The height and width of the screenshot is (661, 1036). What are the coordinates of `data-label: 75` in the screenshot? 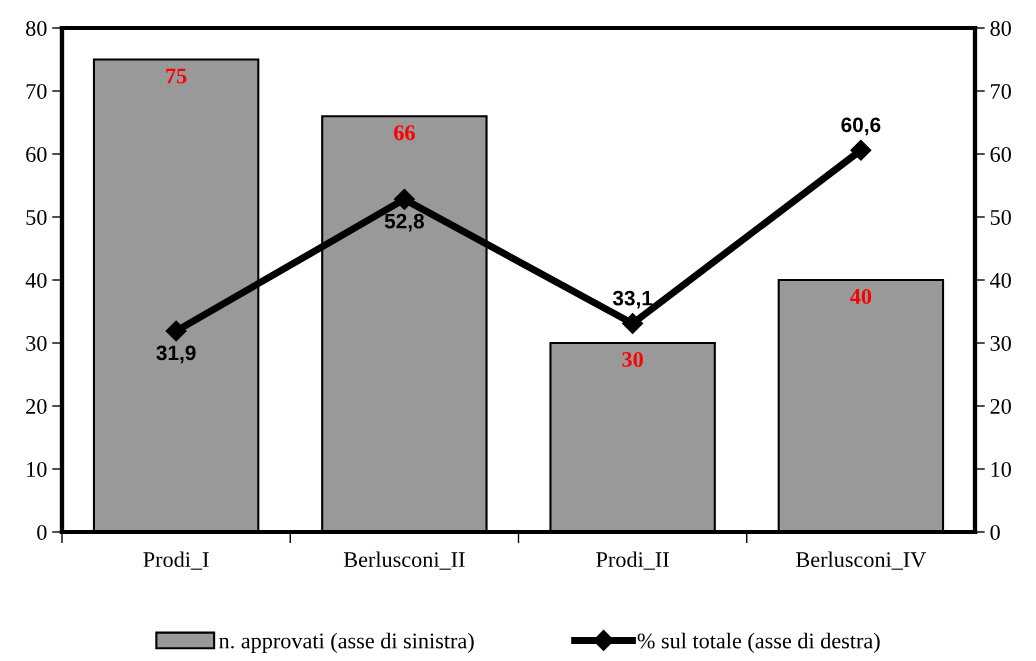 It's located at (176, 76).